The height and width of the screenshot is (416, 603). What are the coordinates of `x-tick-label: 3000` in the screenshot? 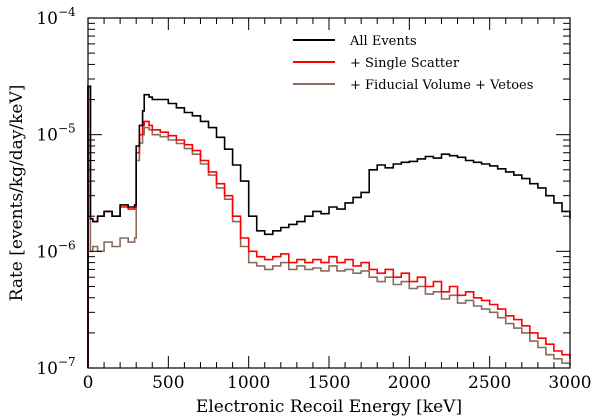 It's located at (569, 383).